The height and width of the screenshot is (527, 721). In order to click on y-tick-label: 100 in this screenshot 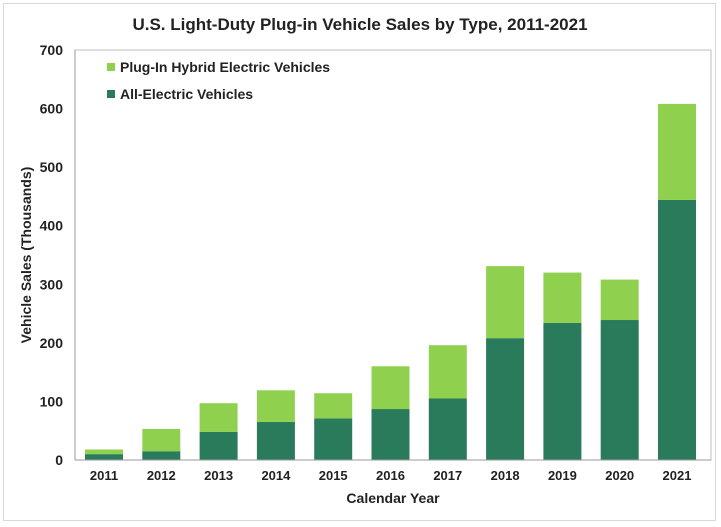, I will do `click(52, 401)`.